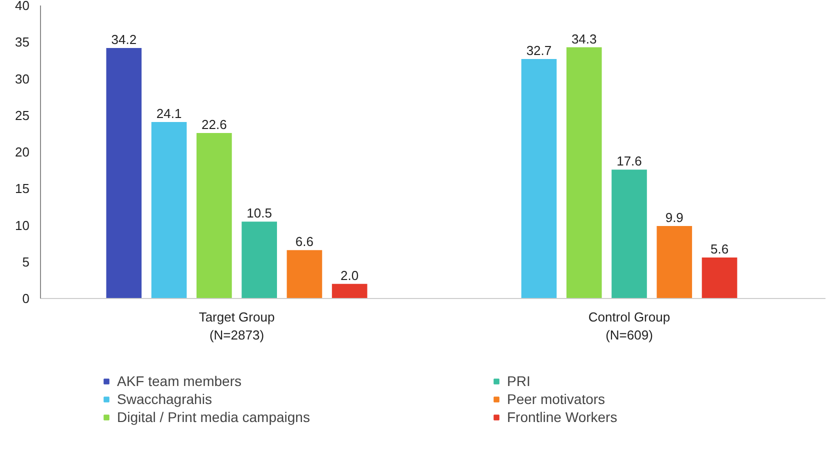 The height and width of the screenshot is (464, 840). I want to click on x-tick-label: Control Group (N=609), so click(629, 326).